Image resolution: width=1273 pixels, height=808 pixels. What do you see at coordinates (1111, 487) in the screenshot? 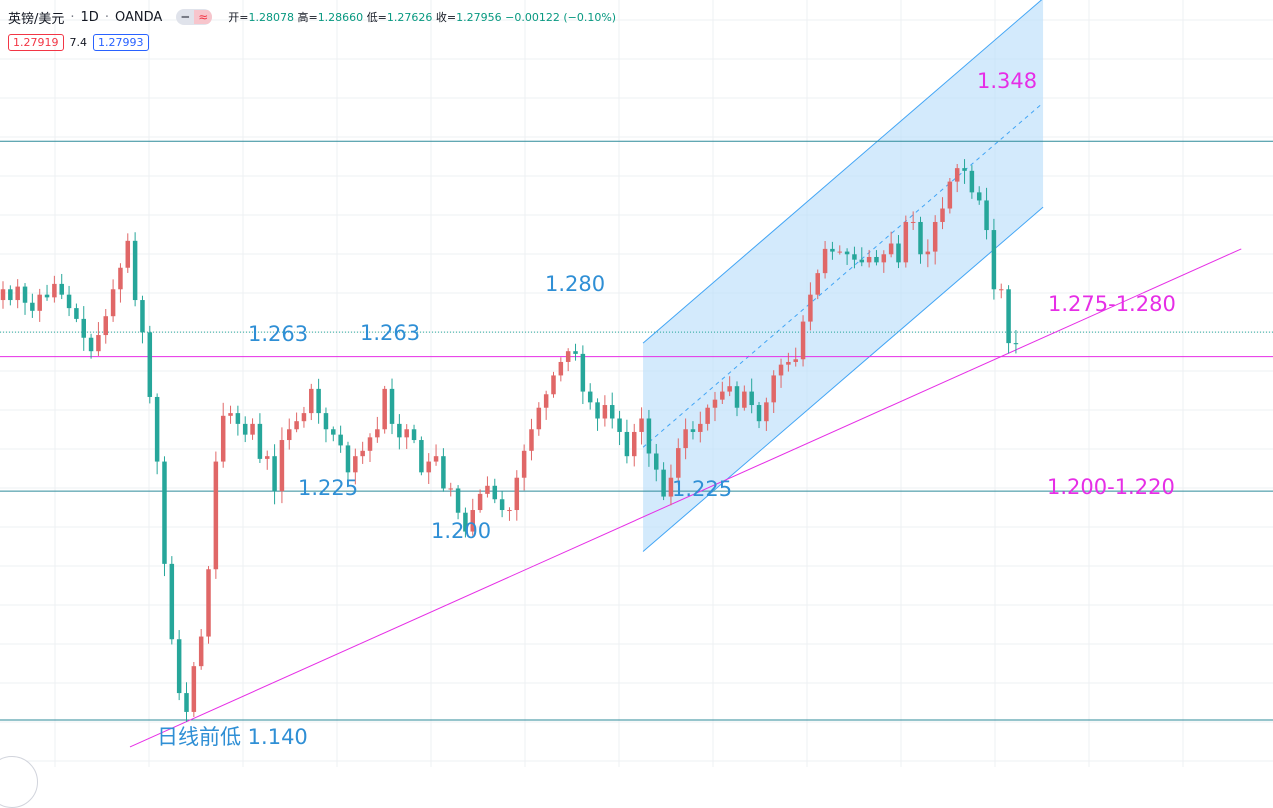
I see `annotation-support-zone-2: 1.200-1.220` at bounding box center [1111, 487].